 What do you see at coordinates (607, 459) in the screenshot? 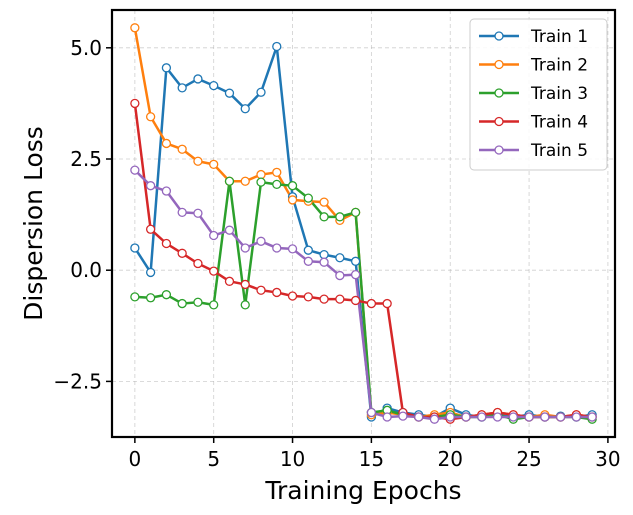
I see `x-tick-label: 30` at bounding box center [607, 459].